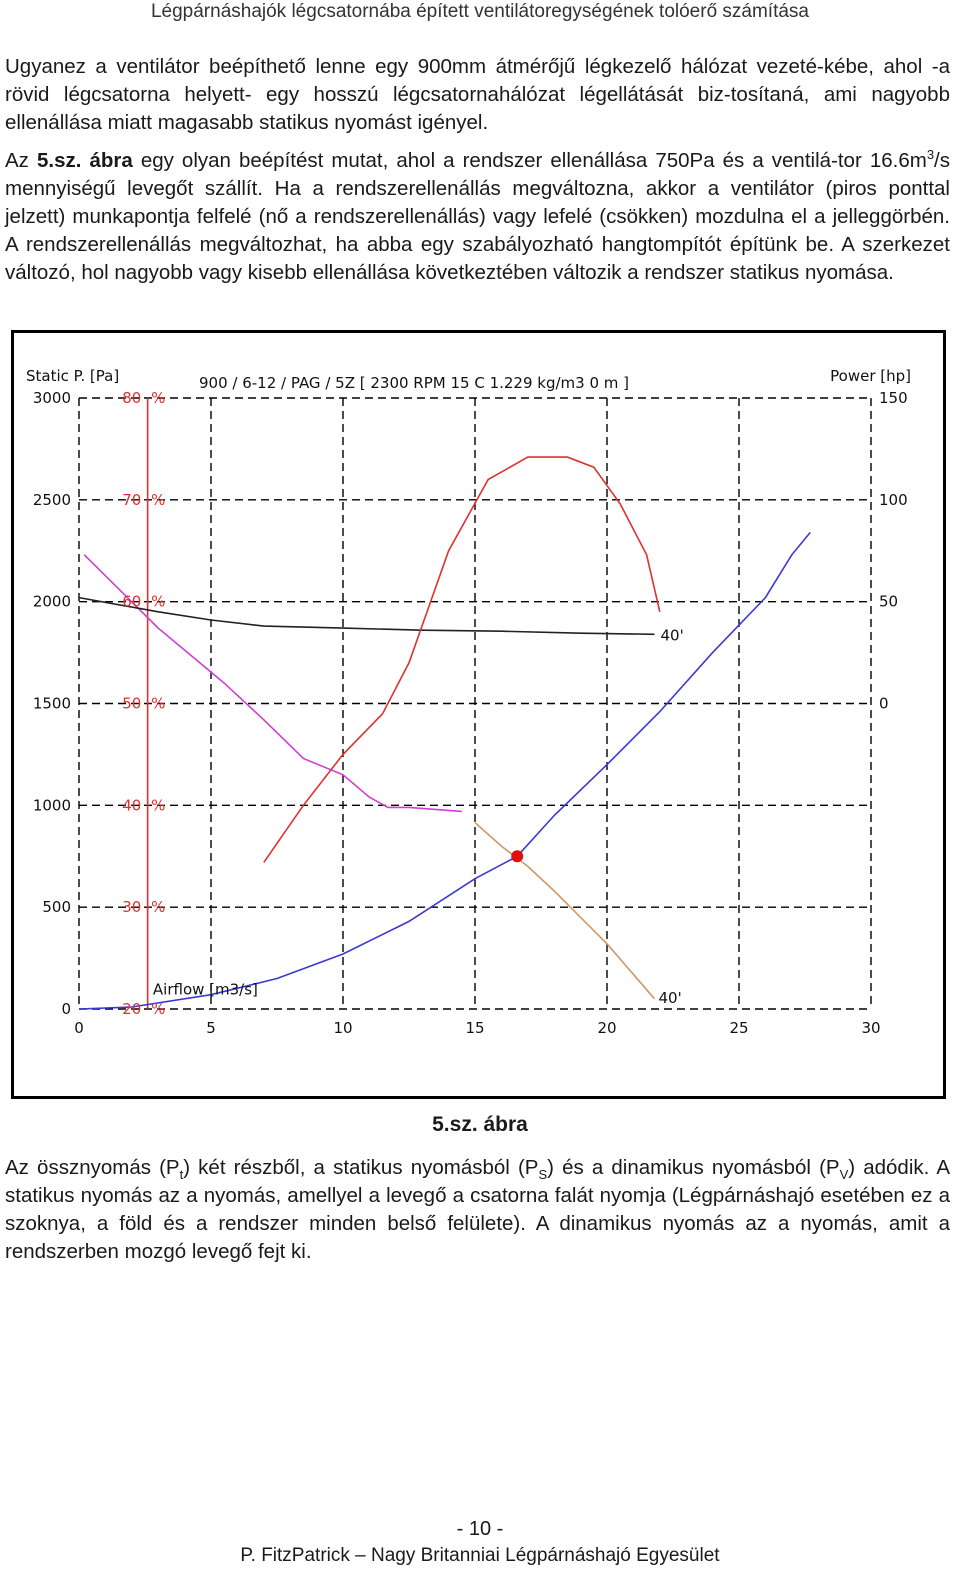  What do you see at coordinates (480, 1124) in the screenshot?
I see `figure-caption: 5.sz. ábra` at bounding box center [480, 1124].